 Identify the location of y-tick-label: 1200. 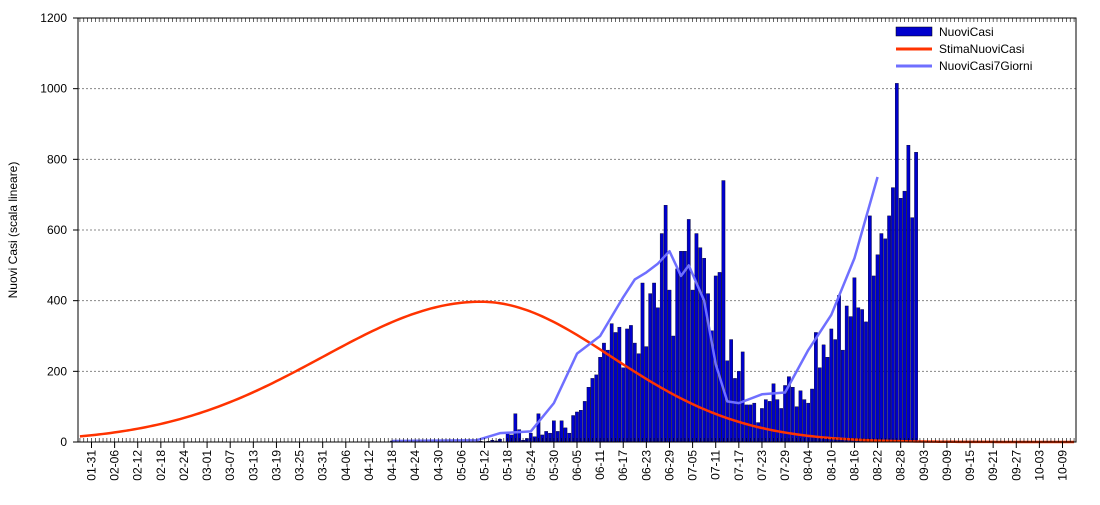
(53, 18).